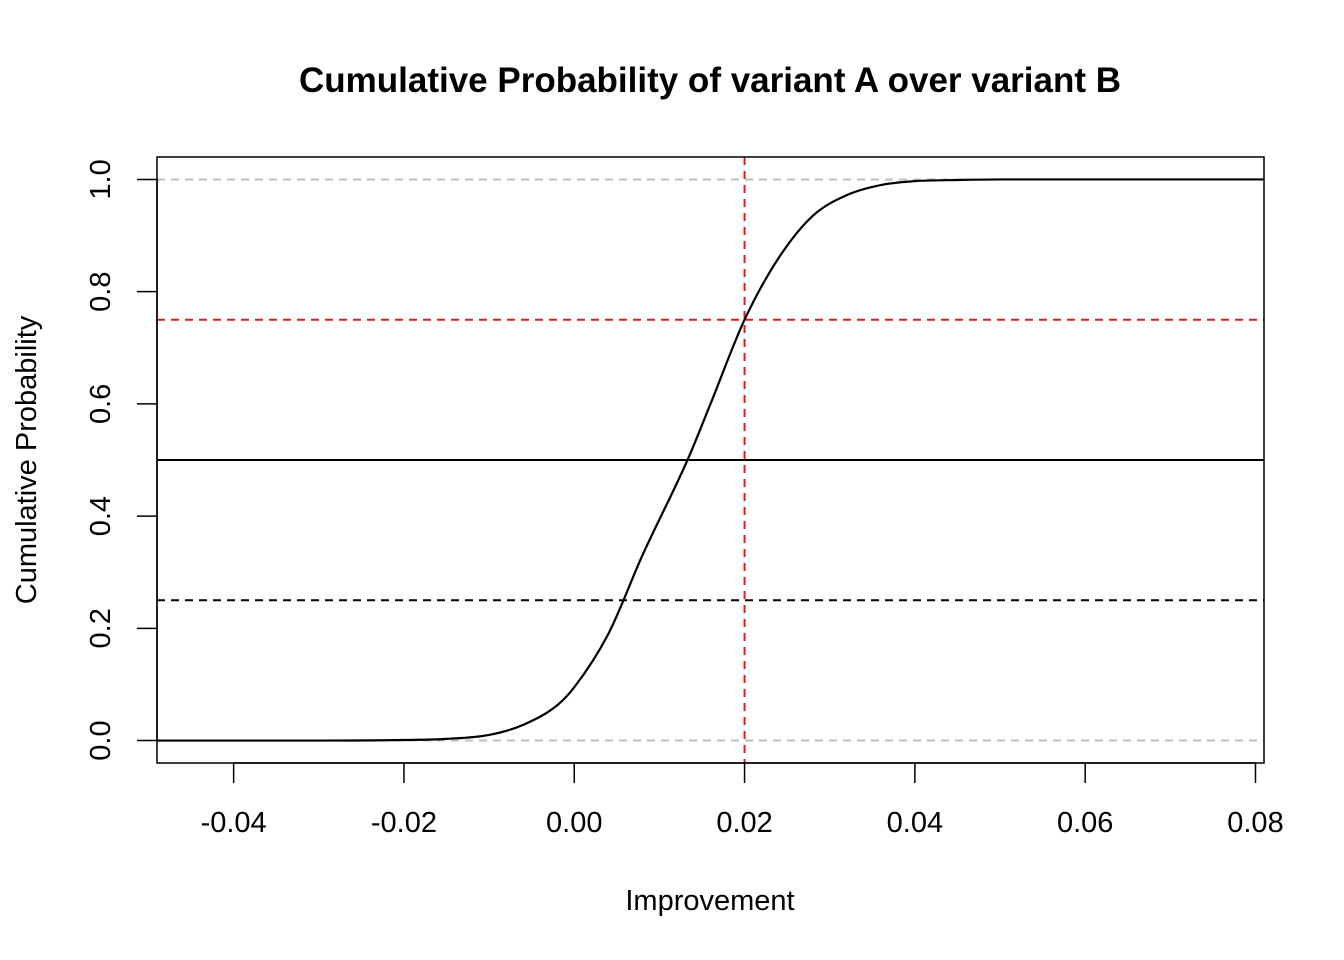 The height and width of the screenshot is (960, 1344). I want to click on x-tick-label: 0.02, so click(744, 823).